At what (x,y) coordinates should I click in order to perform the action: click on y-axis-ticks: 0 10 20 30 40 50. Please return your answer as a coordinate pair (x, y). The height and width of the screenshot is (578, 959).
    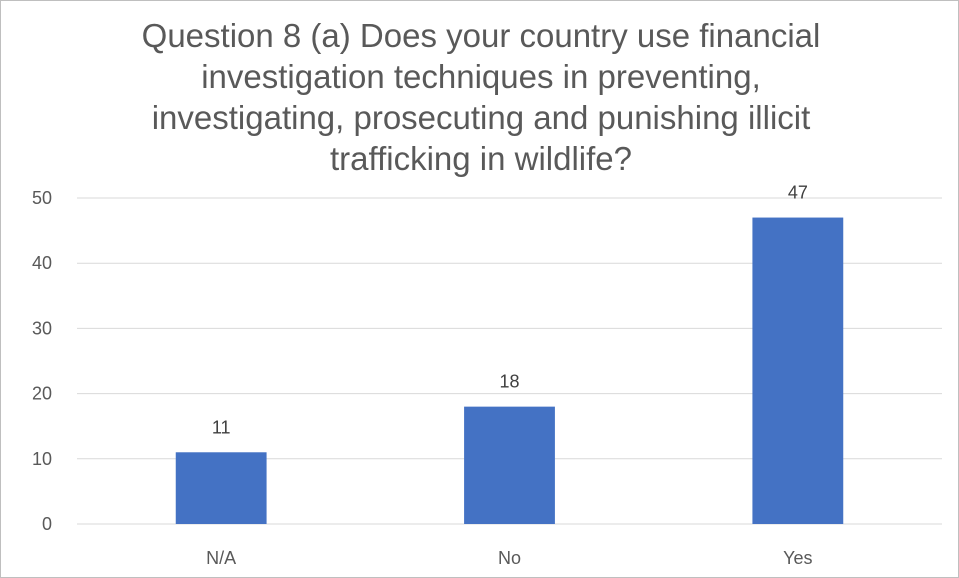
    Looking at the image, I should click on (42, 361).